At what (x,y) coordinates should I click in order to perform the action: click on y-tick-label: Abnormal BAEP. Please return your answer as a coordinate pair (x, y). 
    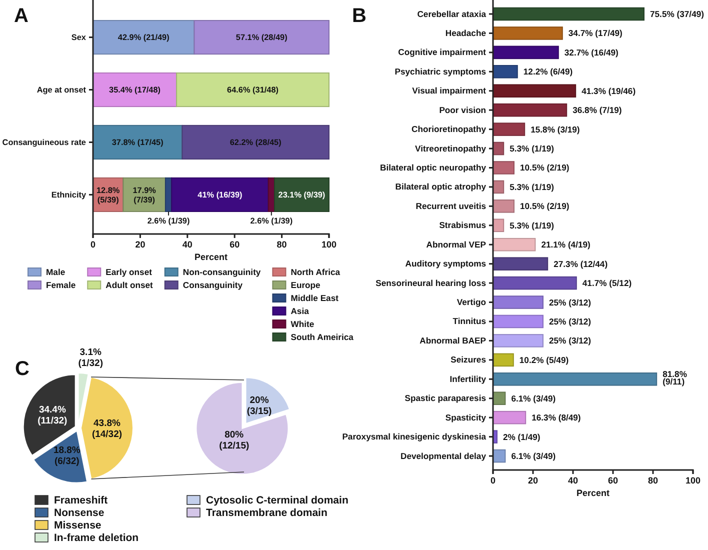
    Looking at the image, I should click on (453, 340).